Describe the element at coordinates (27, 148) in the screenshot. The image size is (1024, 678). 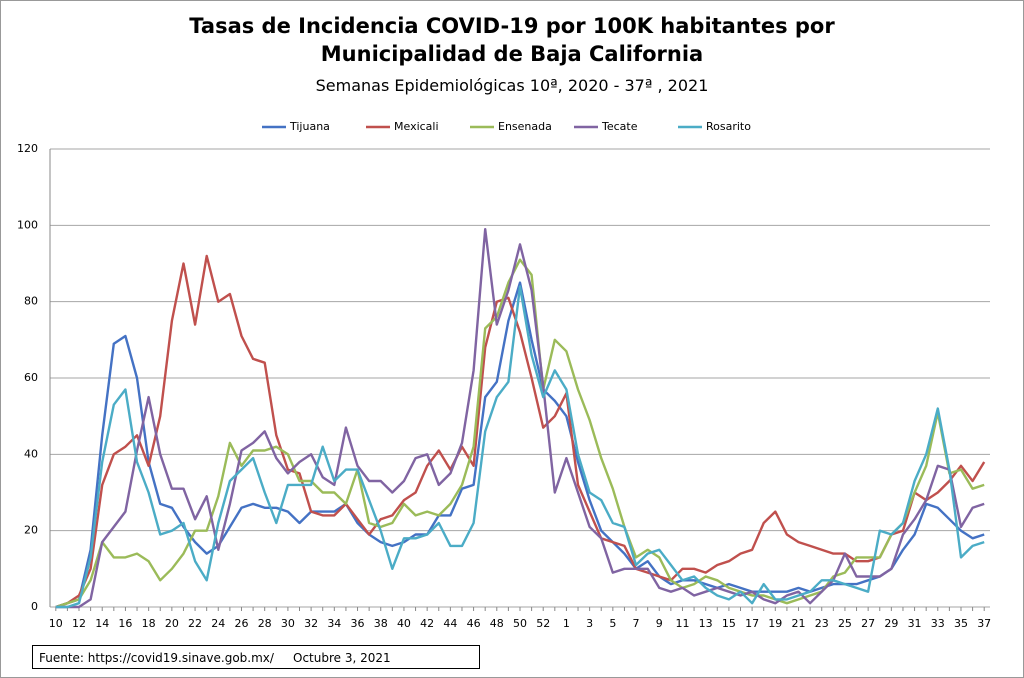
I see `y-tick-label: 120` at that location.